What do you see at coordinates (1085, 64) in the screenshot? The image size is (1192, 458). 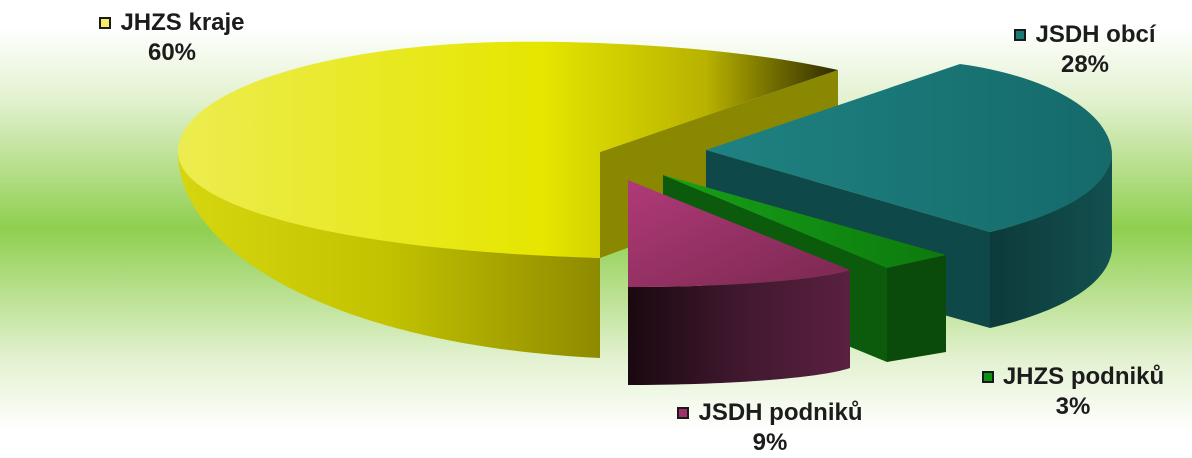 I see `label-jsdh-obci-value: 28%` at bounding box center [1085, 64].